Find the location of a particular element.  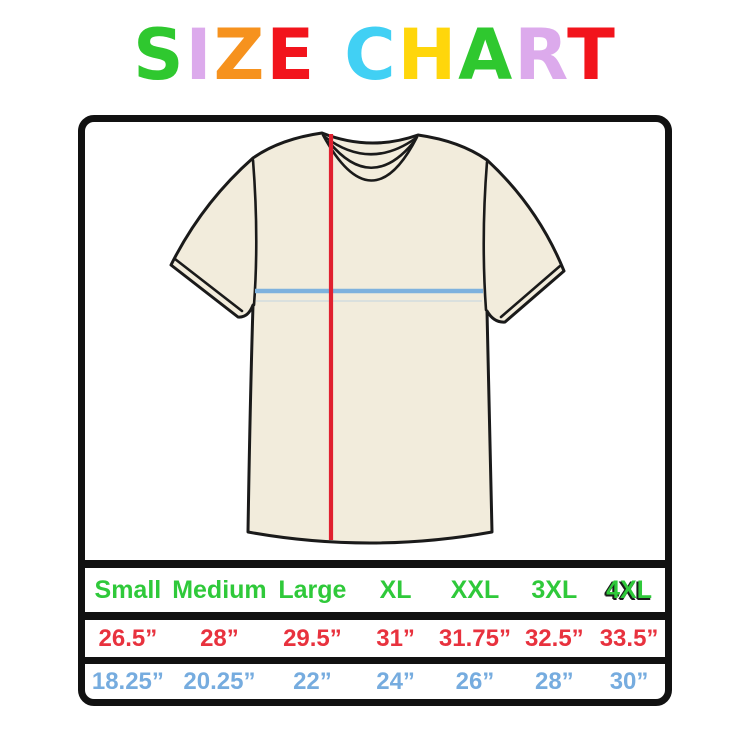

length-cell: 31.75” is located at coordinates (474, 638).